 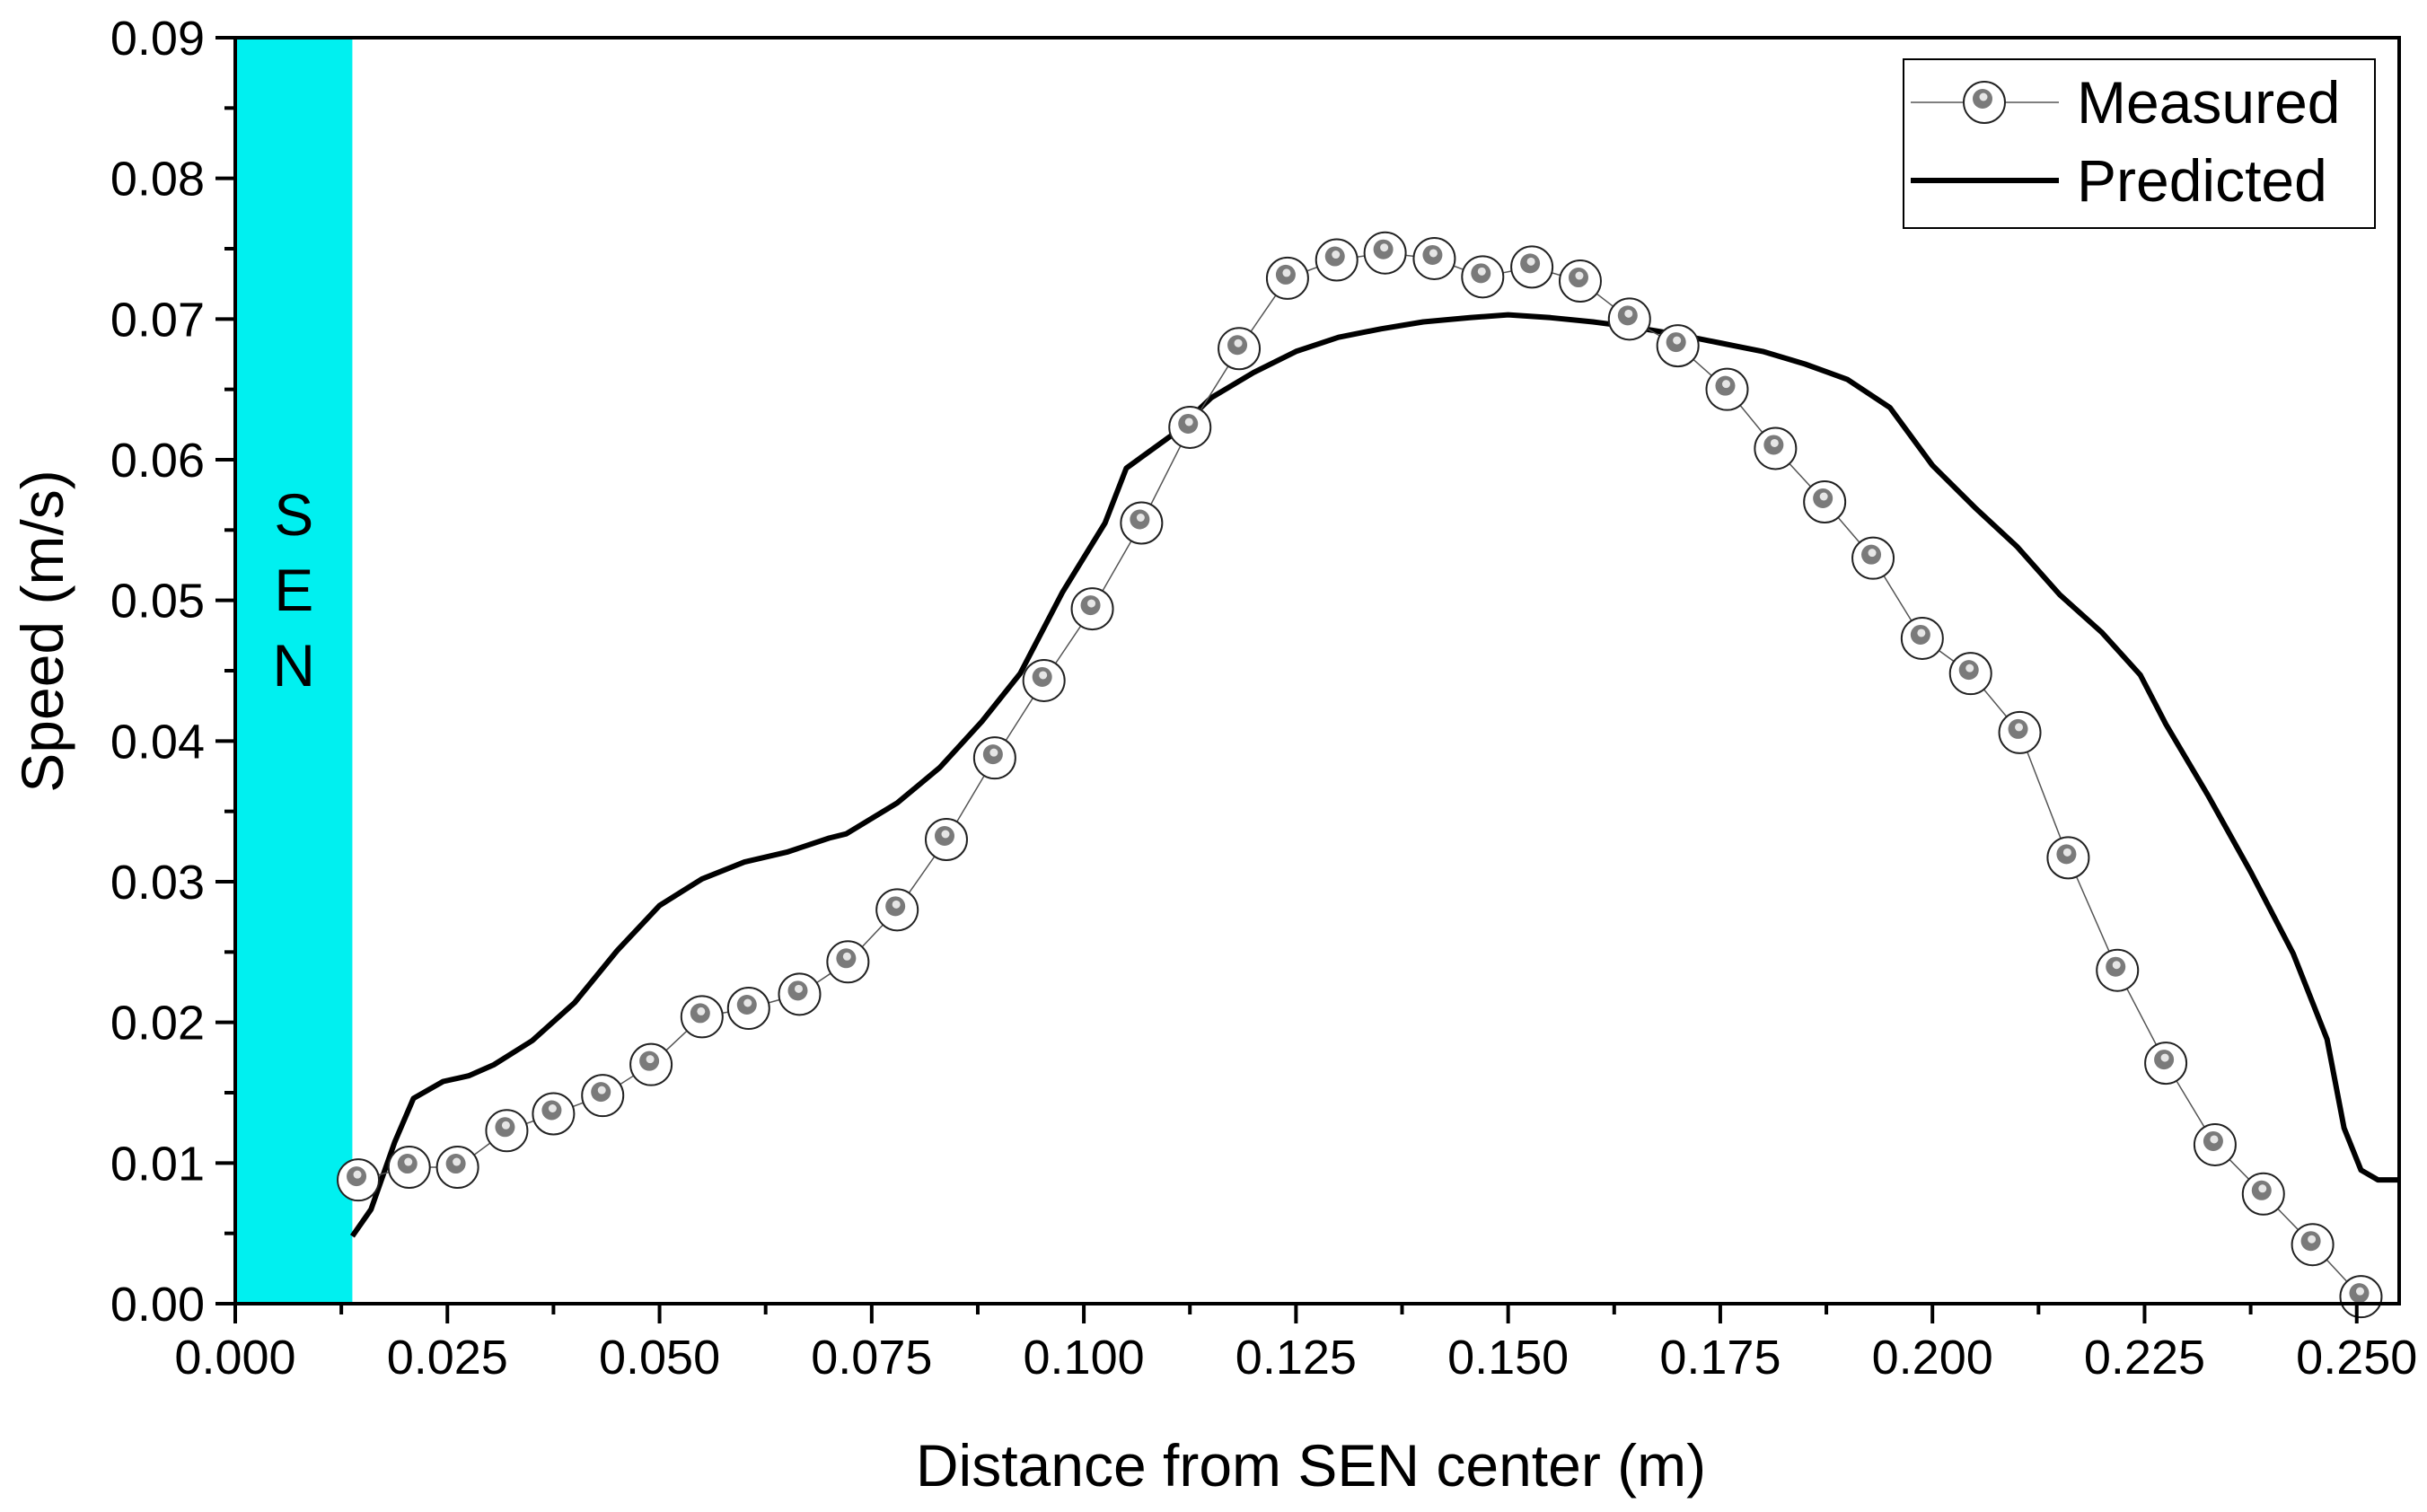 What do you see at coordinates (157, 180) in the screenshot?
I see `y-tick-label: 0.08` at bounding box center [157, 180].